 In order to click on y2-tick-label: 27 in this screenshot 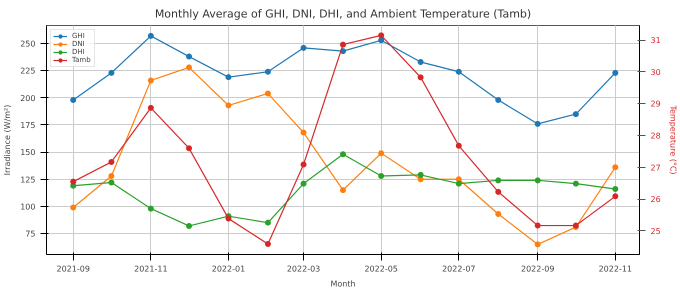, I will do `click(655, 167)`.